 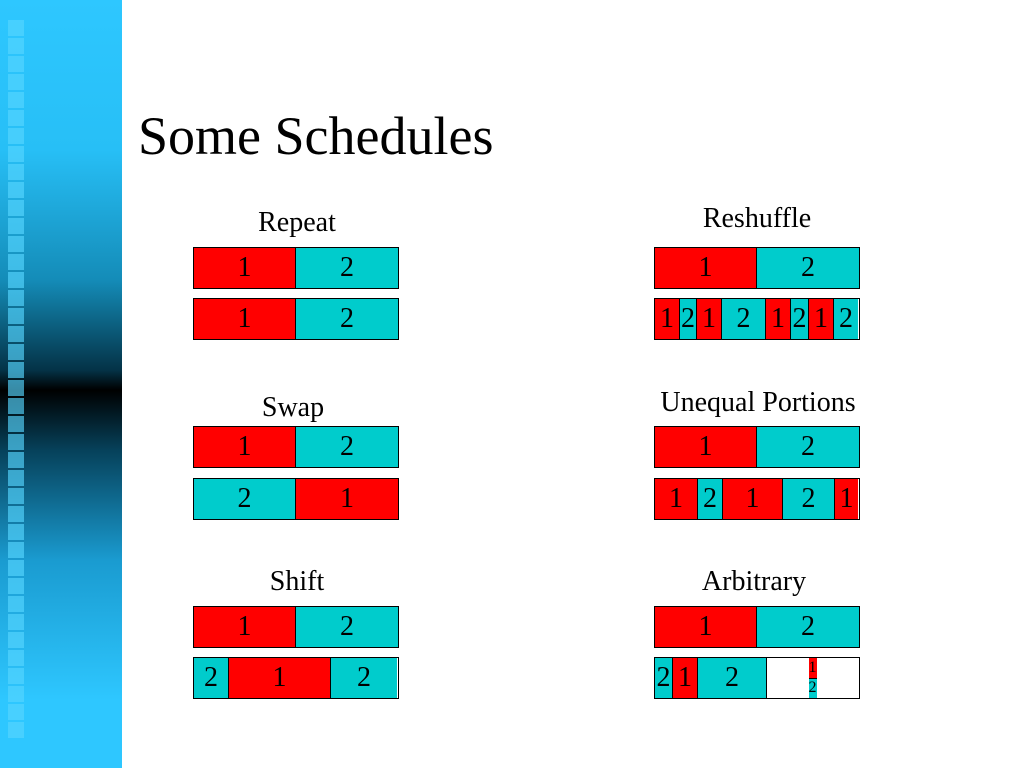 I want to click on schedule-bar-reshuffle-1: 1 2, so click(x=757, y=268).